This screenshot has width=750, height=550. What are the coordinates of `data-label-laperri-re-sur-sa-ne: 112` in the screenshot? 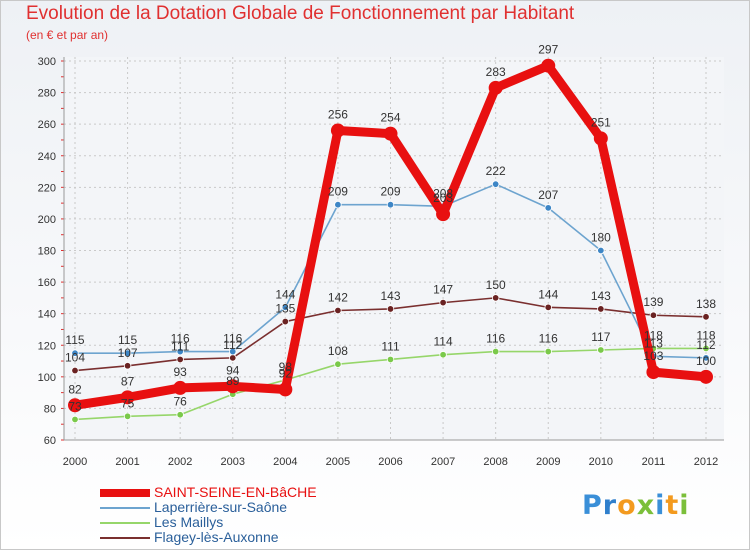 It's located at (705, 345).